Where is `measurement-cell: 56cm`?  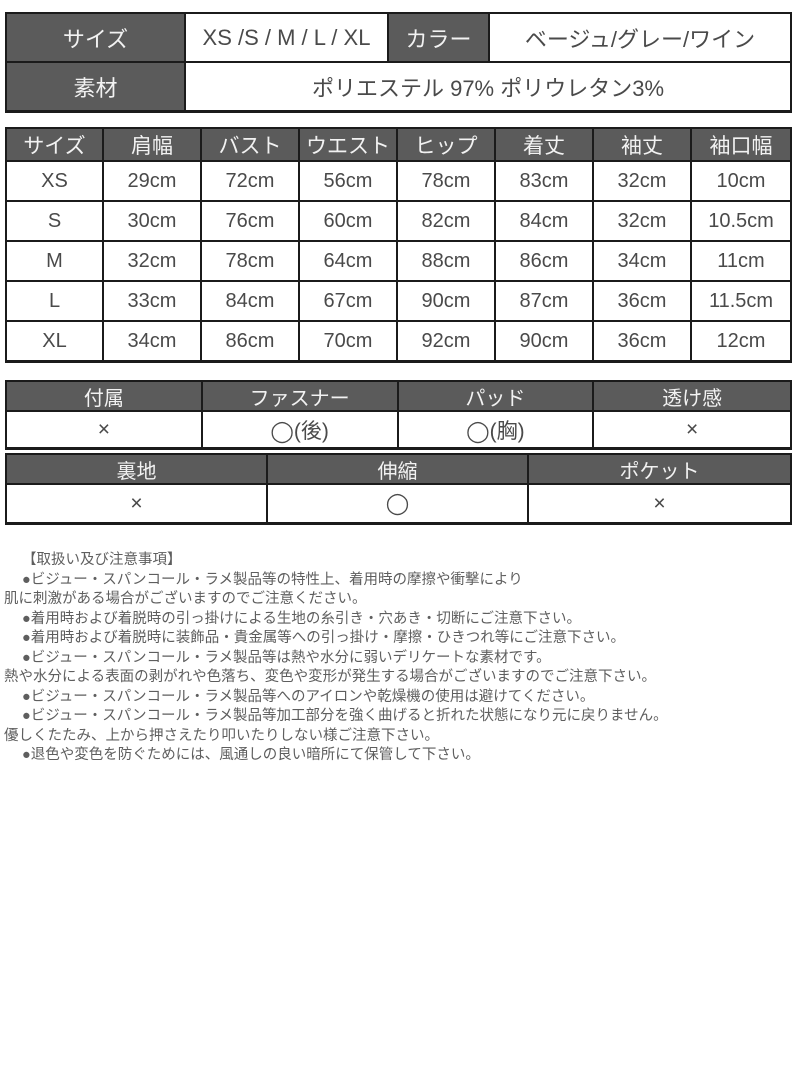
measurement-cell: 56cm is located at coordinates (349, 181).